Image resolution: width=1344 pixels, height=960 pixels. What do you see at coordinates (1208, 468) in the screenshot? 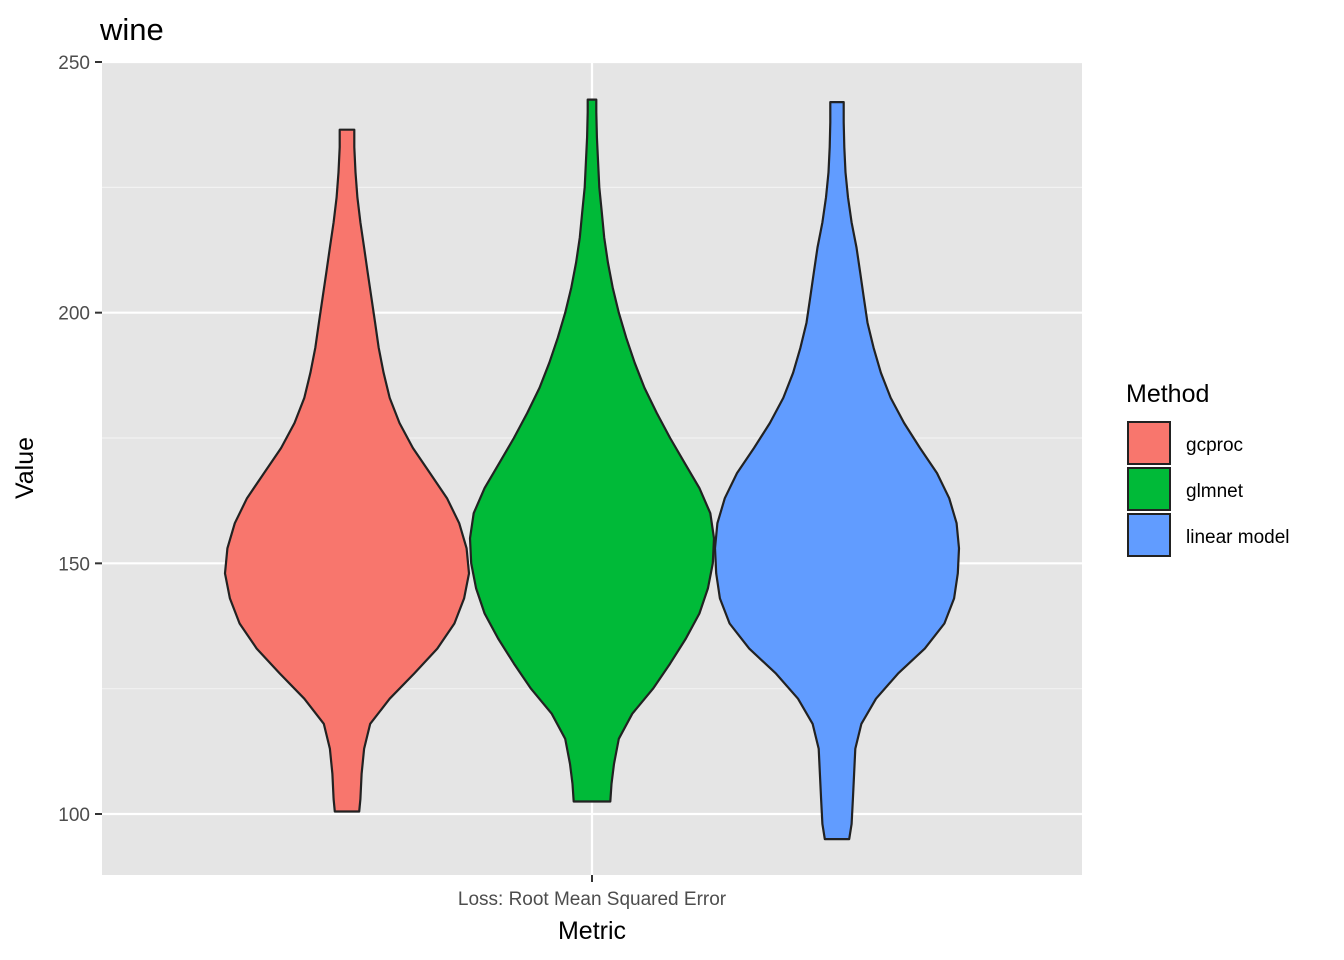
I see `legend: Method gcproc glmnet linear model` at bounding box center [1208, 468].